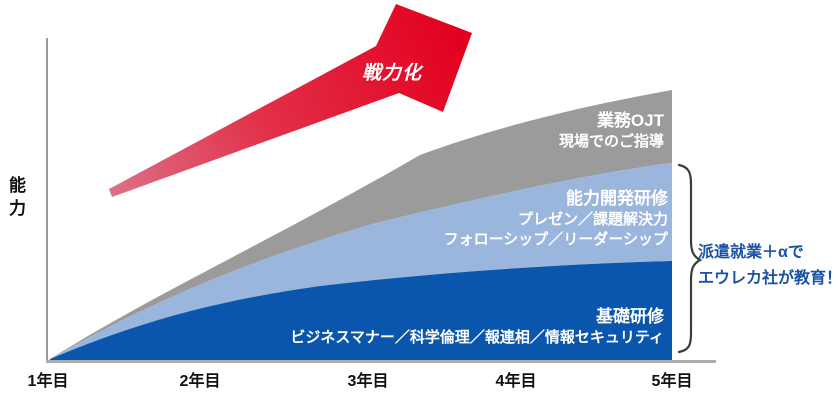  I want to click on dev-label-block: 能力開発研修 プレゼン／課題解決力 フォローシップ／リーダーシップ, so click(556, 219).